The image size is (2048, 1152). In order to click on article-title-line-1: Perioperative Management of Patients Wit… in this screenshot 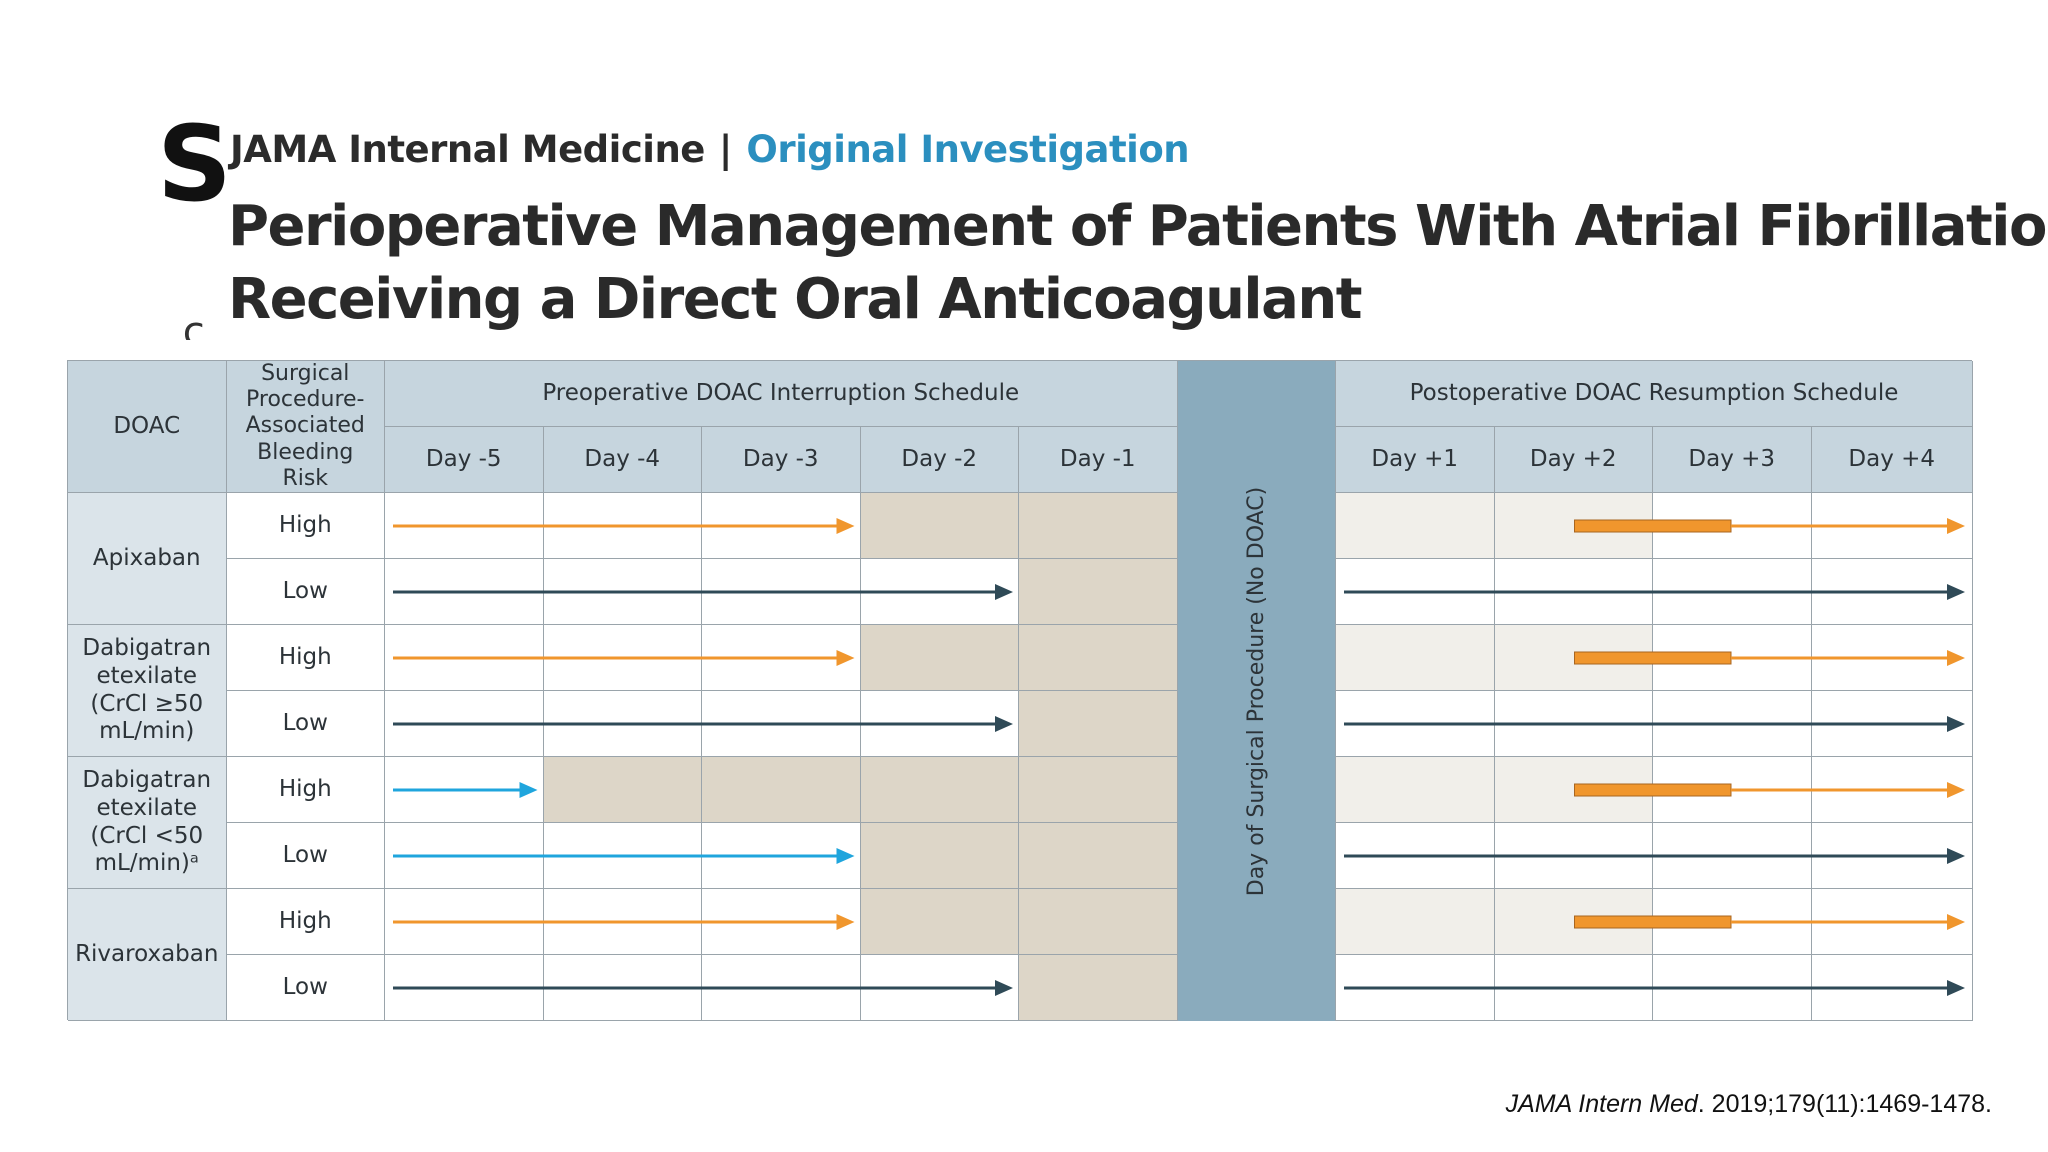, I will do `click(1138, 226)`.